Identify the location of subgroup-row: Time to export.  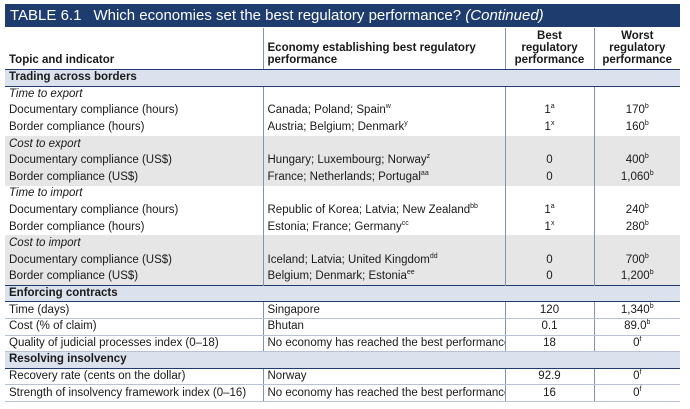
(342, 94).